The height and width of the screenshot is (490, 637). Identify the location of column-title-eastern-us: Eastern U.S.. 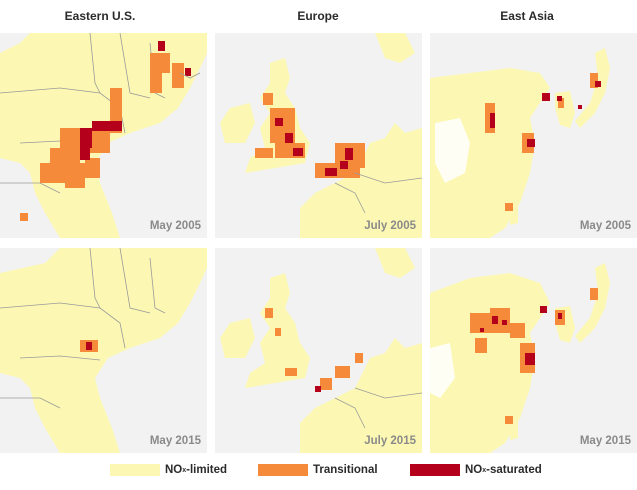
(100, 16).